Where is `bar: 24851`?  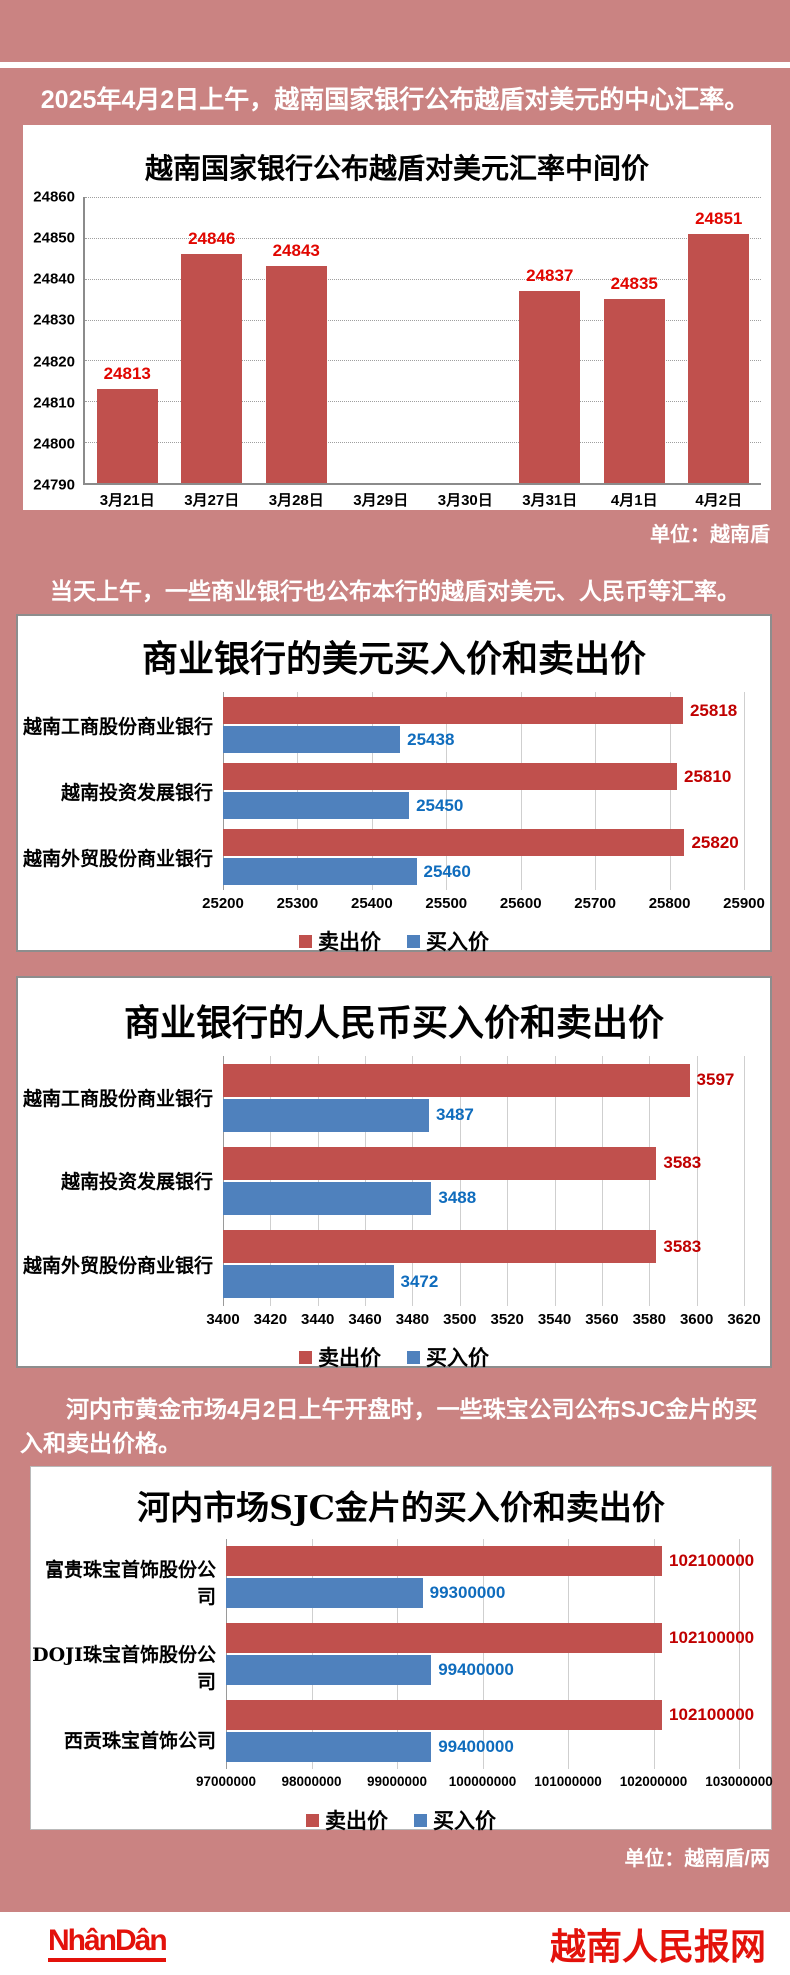 bar: 24851 is located at coordinates (719, 346).